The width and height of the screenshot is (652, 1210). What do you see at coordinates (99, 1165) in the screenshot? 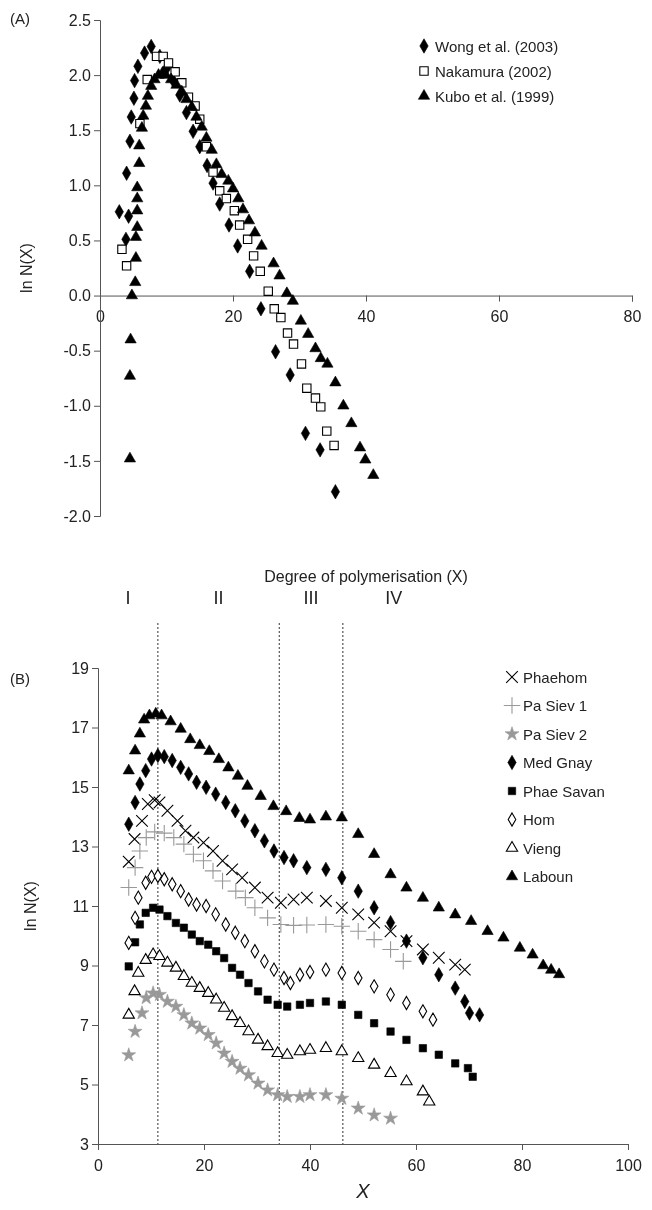
I see `x-tick-label: 0` at bounding box center [99, 1165].